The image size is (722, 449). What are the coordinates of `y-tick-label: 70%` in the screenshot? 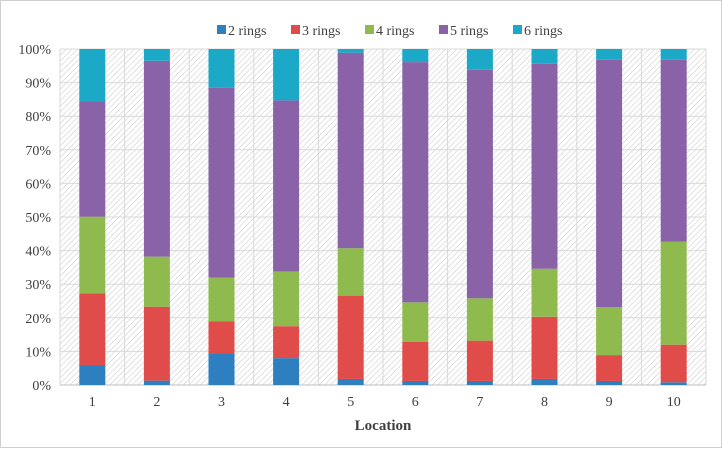 It's located at (38, 151).